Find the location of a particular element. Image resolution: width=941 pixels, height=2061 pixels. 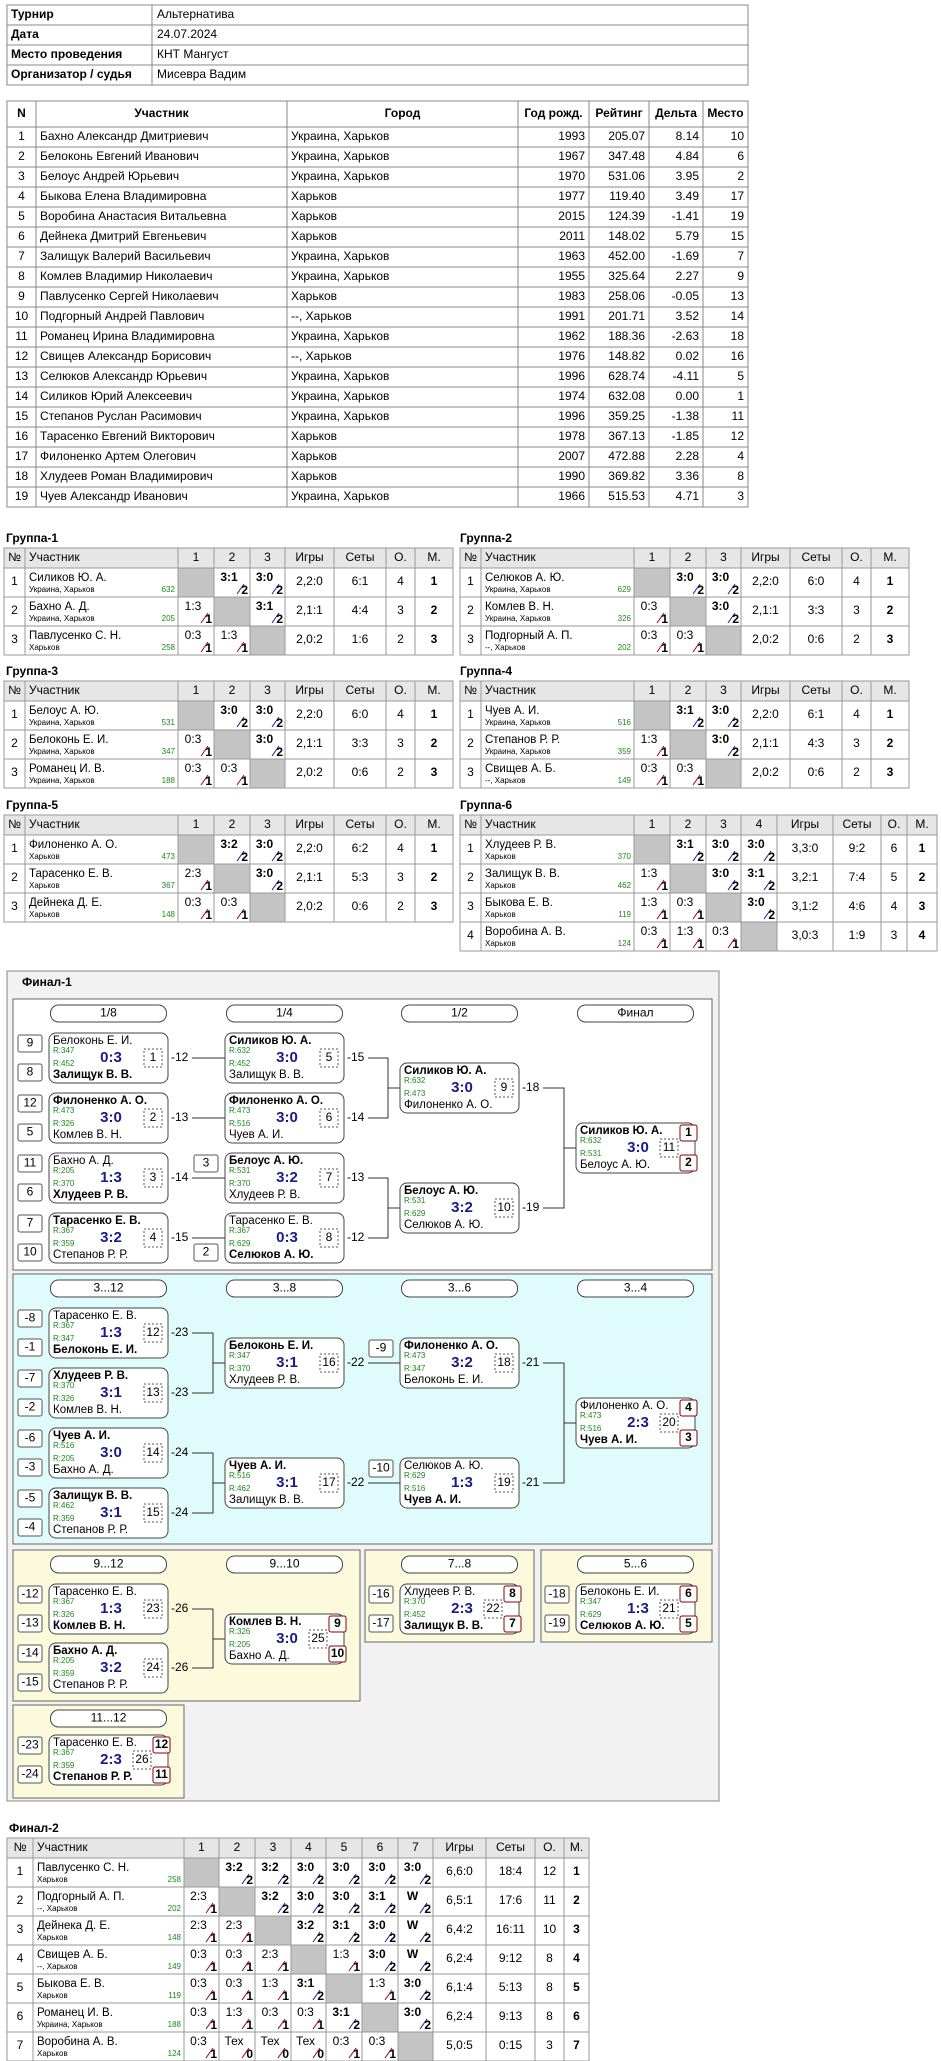

row-place: 3 is located at coordinates (576, 1929).